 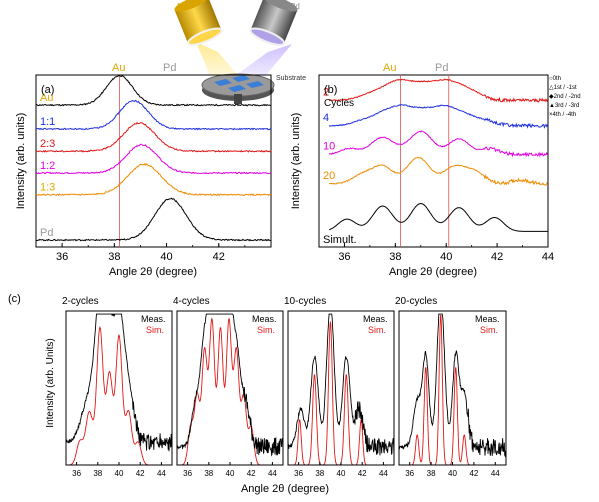 I want to click on panel-c-subplot-10-cycles: 36 38 40 42 44 10-cycles Meas.Sim., so click(x=339, y=387).